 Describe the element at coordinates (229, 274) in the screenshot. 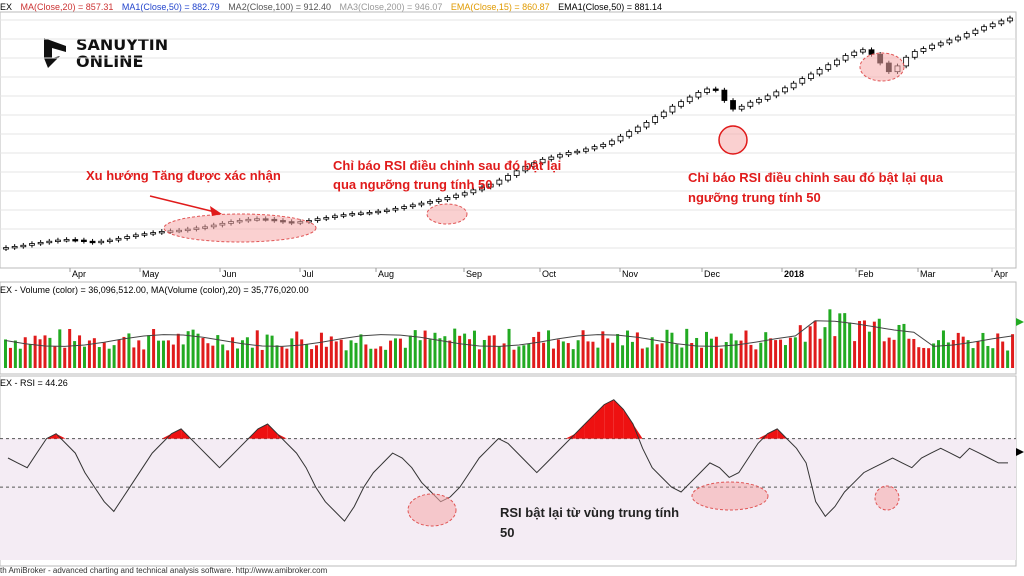

I see `month-label: Jun` at that location.